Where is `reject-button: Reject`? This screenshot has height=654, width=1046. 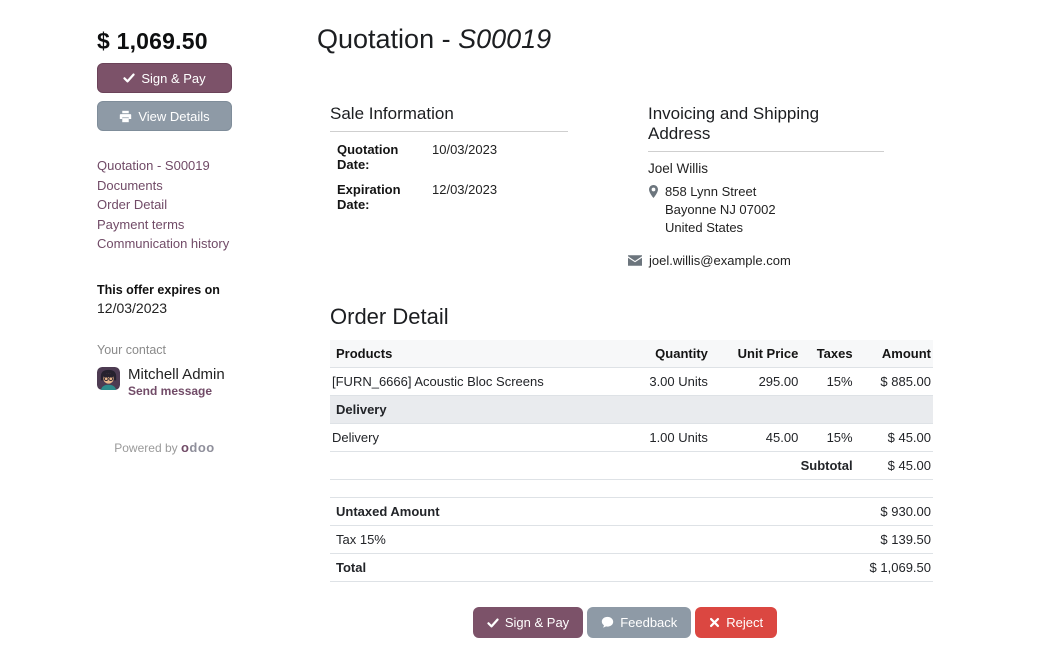 reject-button: Reject is located at coordinates (736, 622).